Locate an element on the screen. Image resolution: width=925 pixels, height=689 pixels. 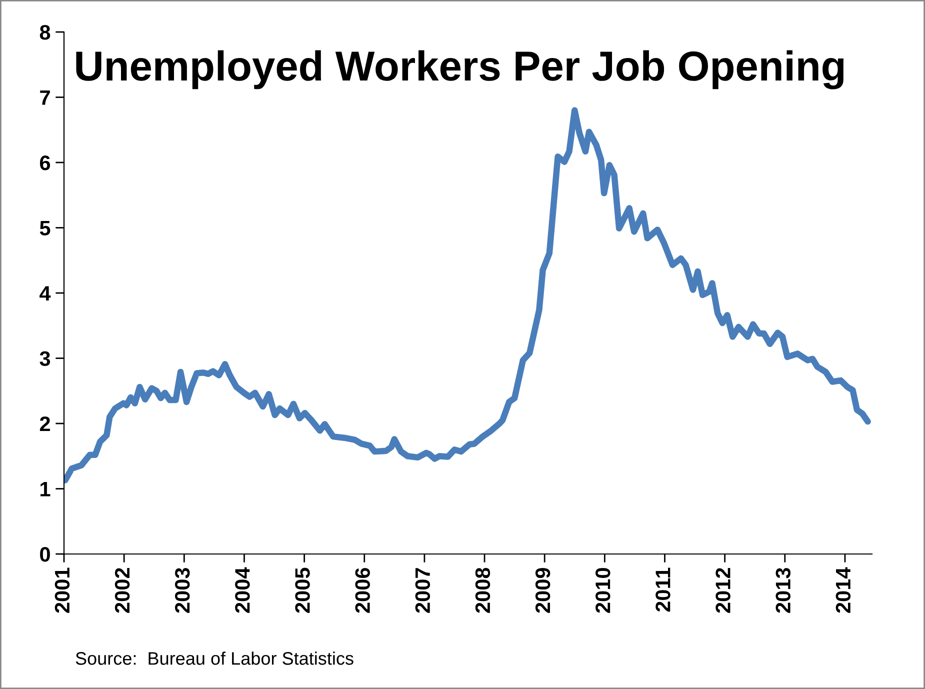
y-tick-label: 0 is located at coordinates (45, 554).